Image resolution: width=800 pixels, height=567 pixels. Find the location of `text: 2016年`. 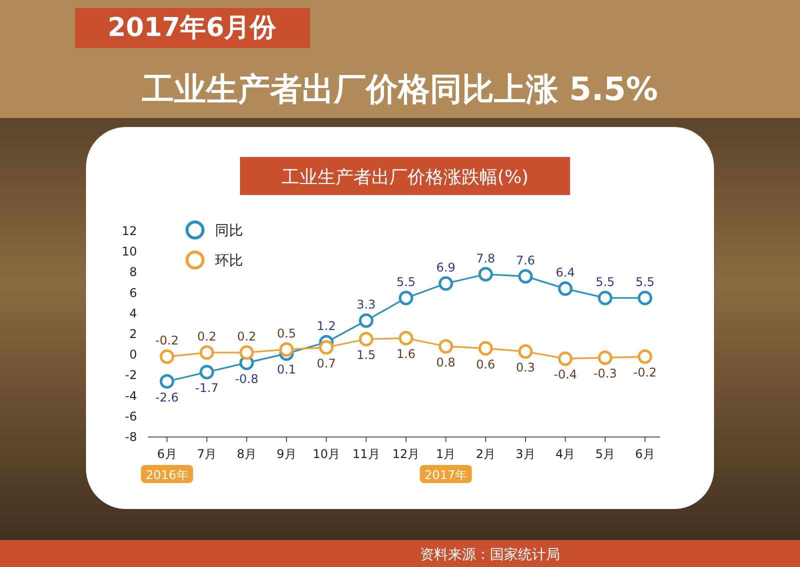

text: 2016年 is located at coordinates (167, 475).